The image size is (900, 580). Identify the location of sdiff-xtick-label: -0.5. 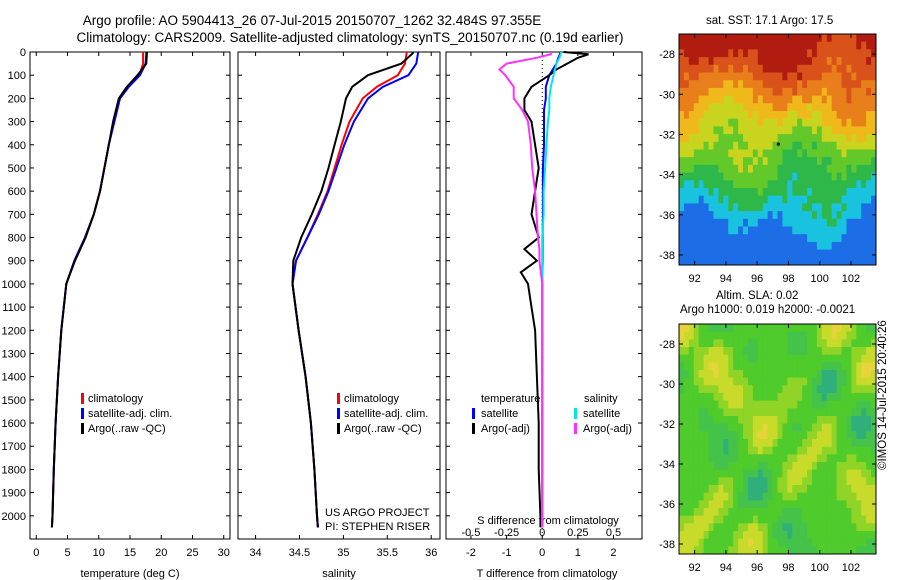
(470, 533).